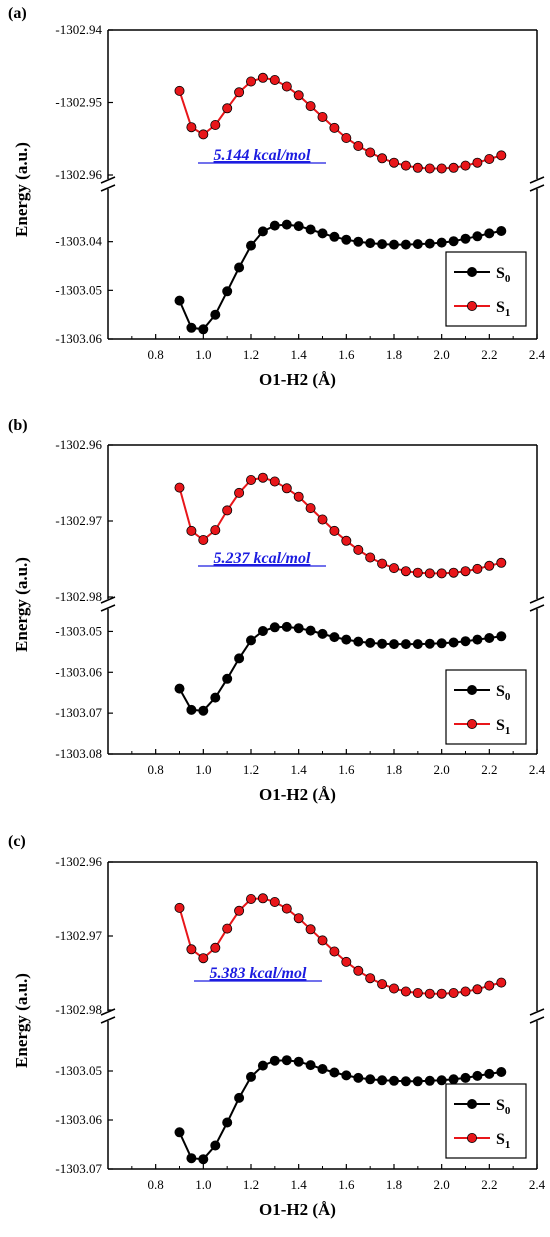  I want to click on y-tick-label: -1303.06, so click(78, 1119).